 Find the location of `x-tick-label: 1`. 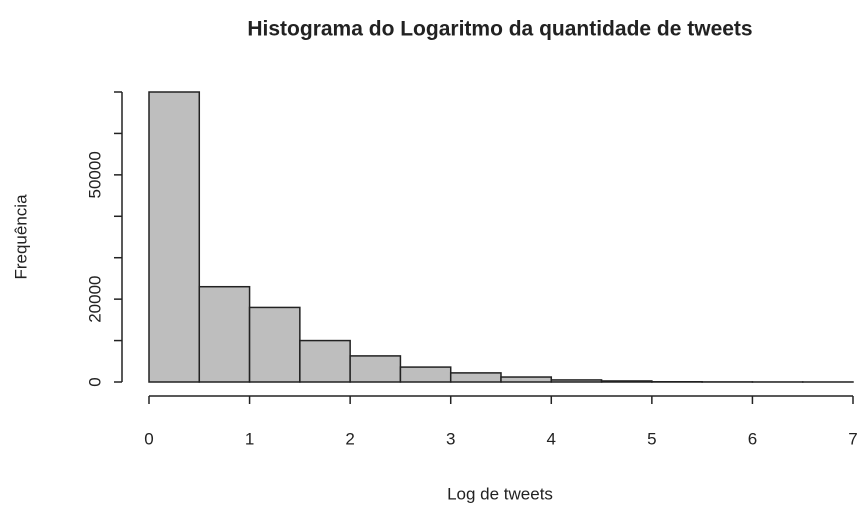

x-tick-label: 1 is located at coordinates (249, 438).